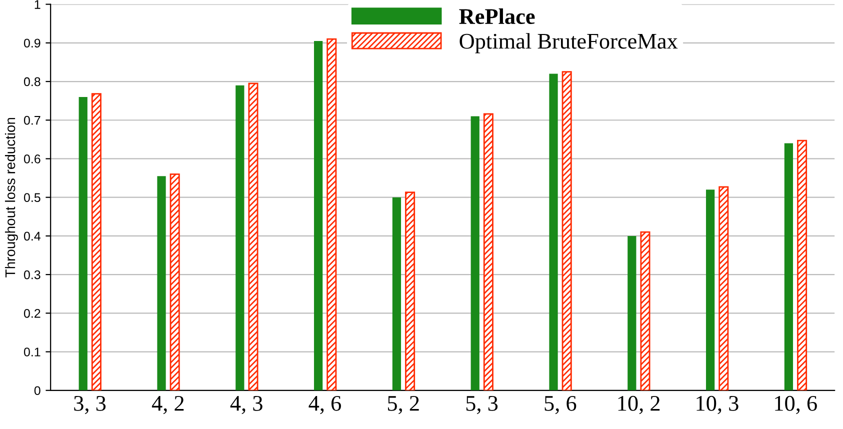 Image resolution: width=843 pixels, height=429 pixels. What do you see at coordinates (32, 43) in the screenshot?
I see `y-tick-label: 0.9` at bounding box center [32, 43].